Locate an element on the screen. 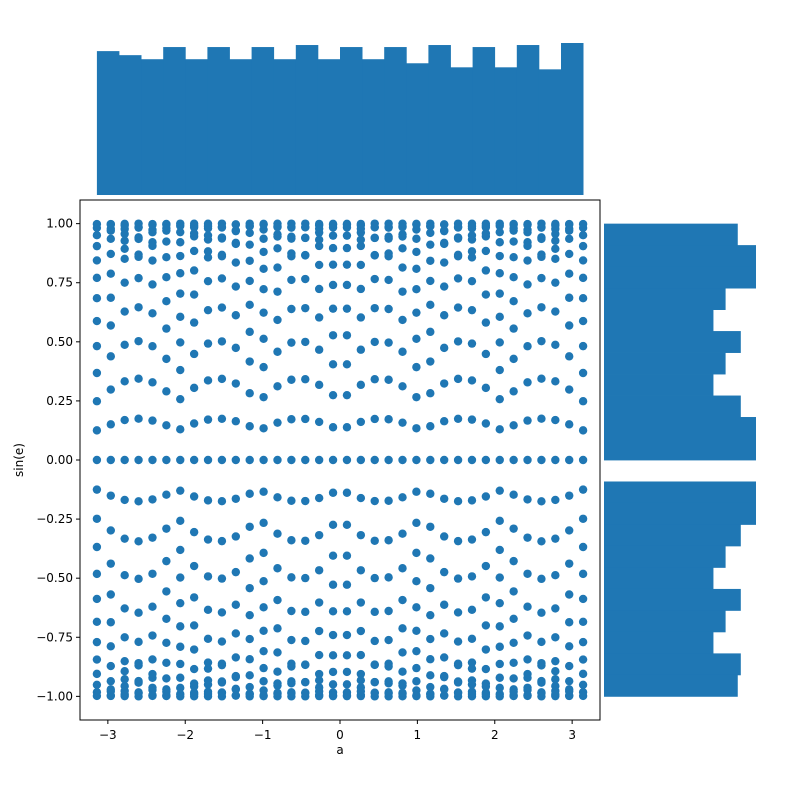 The image size is (800, 800). x-tick-label: 3 is located at coordinates (572, 735).